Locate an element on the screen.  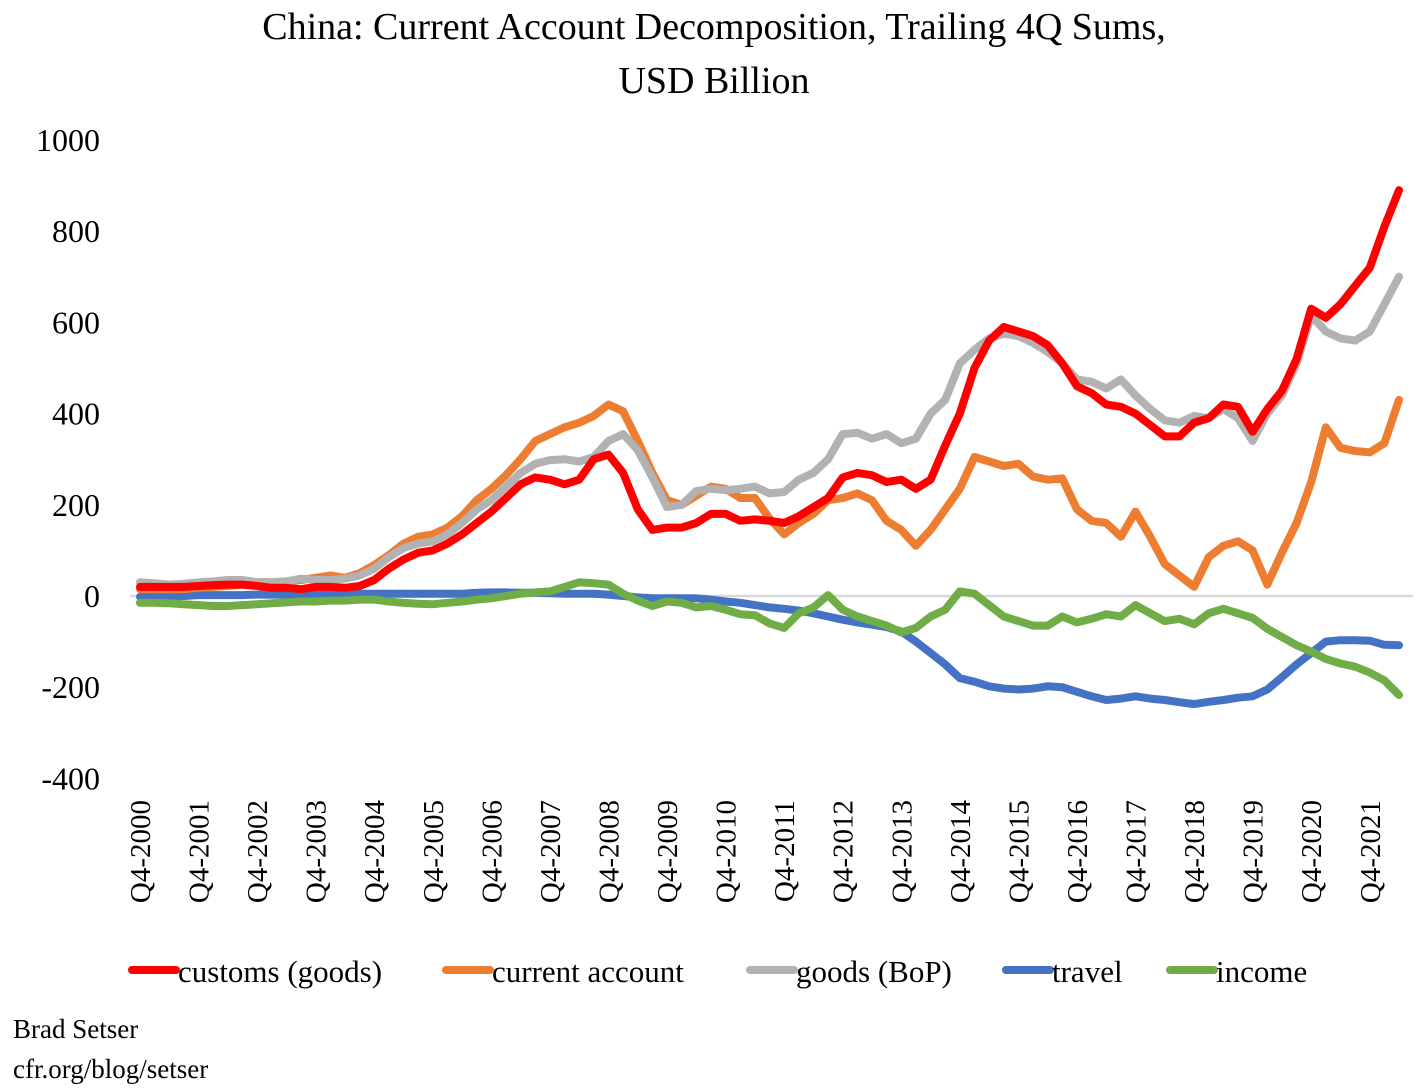
y-tick-label: 200 is located at coordinates (76, 505).